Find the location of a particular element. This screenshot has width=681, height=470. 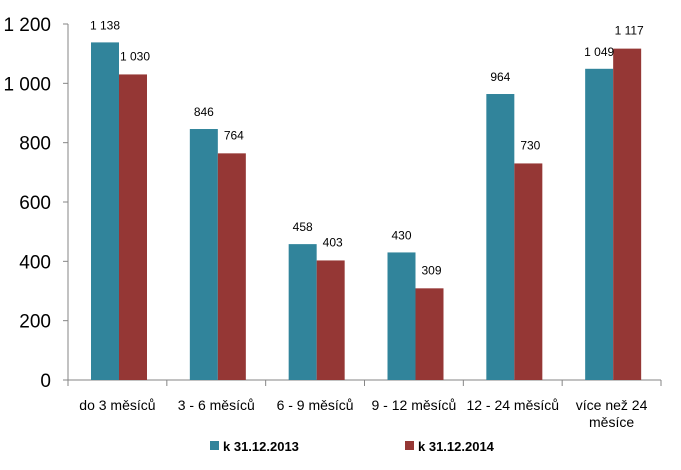

data-label-series-1: 846 is located at coordinates (204, 112).